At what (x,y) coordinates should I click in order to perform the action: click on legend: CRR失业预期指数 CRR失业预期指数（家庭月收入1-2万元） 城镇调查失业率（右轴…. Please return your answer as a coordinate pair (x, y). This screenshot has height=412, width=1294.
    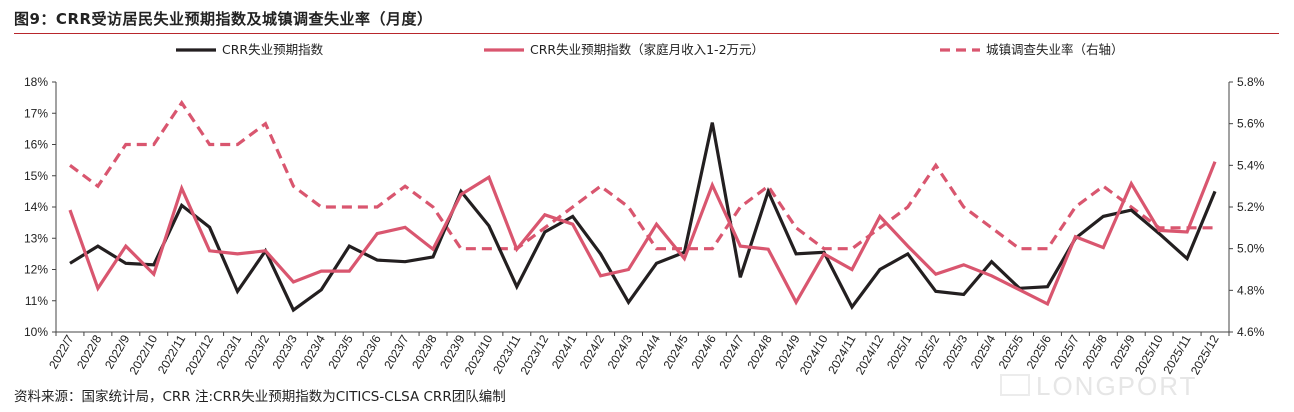
    Looking at the image, I should click on (650, 49).